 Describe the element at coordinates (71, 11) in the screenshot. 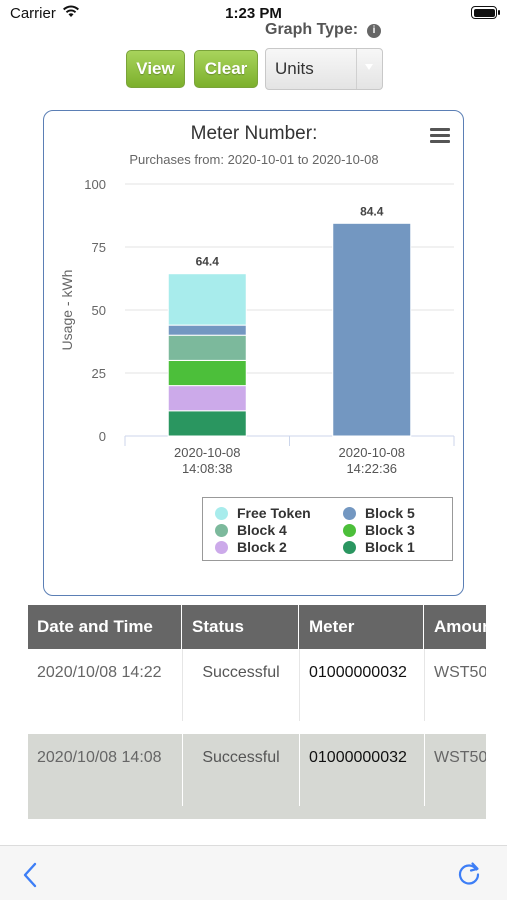

I see `wifi-icon` at that location.